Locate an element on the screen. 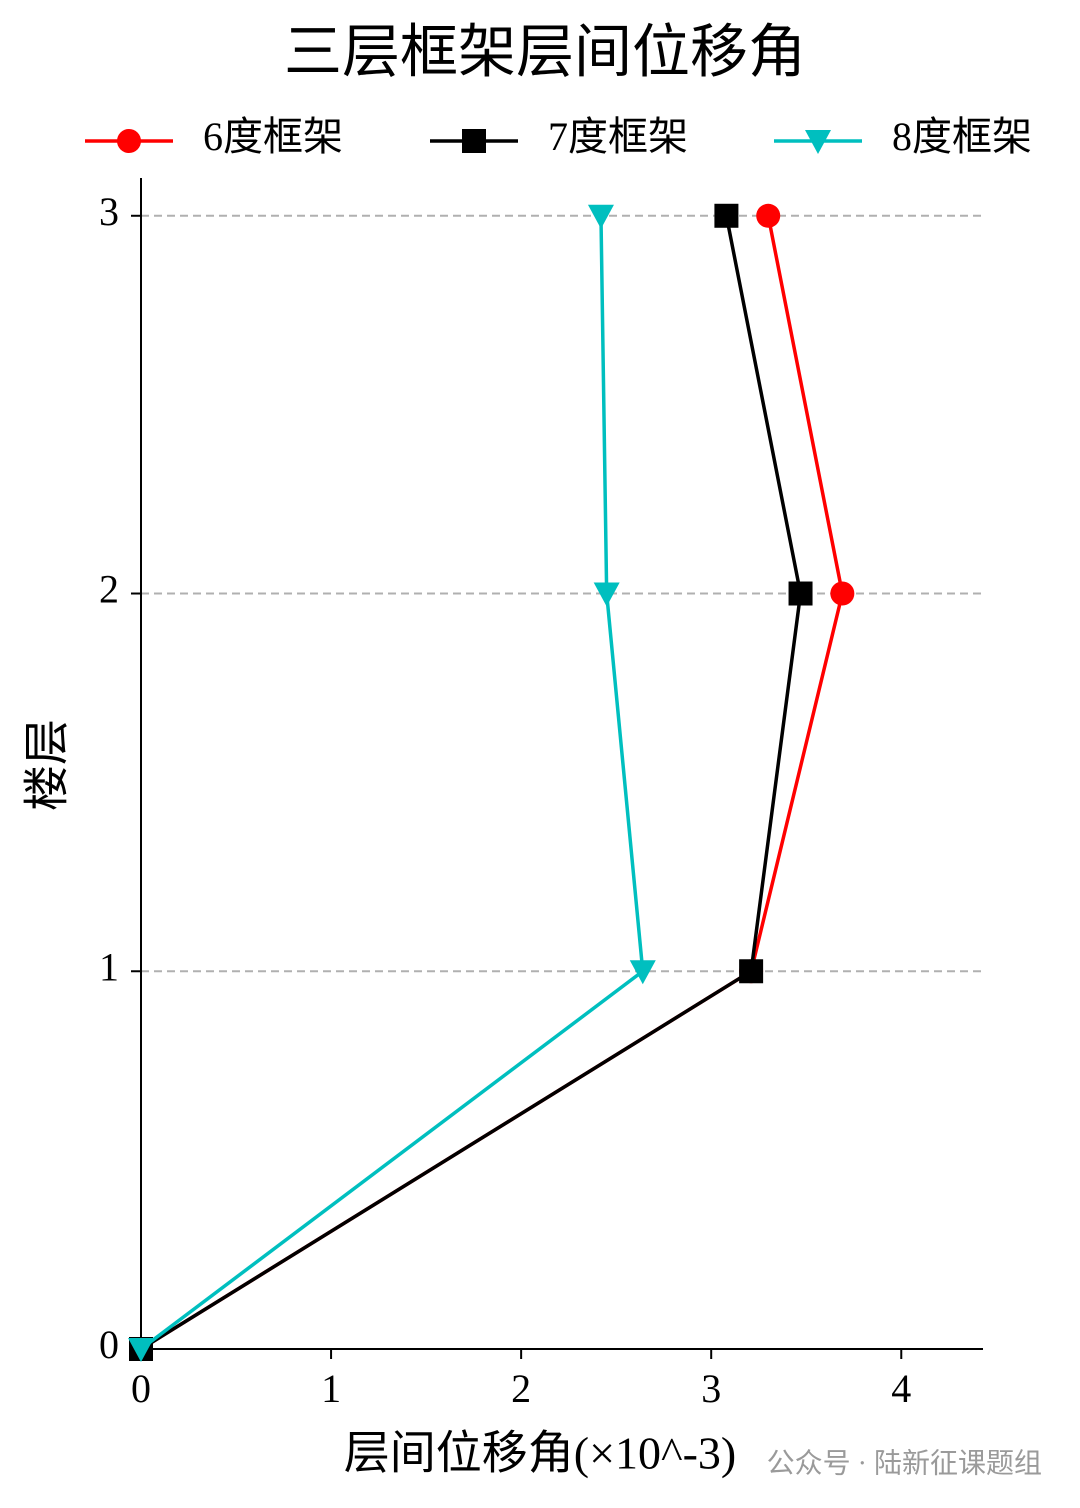 The width and height of the screenshot is (1080, 1508). y-tick-label: 3 is located at coordinates (109, 211).